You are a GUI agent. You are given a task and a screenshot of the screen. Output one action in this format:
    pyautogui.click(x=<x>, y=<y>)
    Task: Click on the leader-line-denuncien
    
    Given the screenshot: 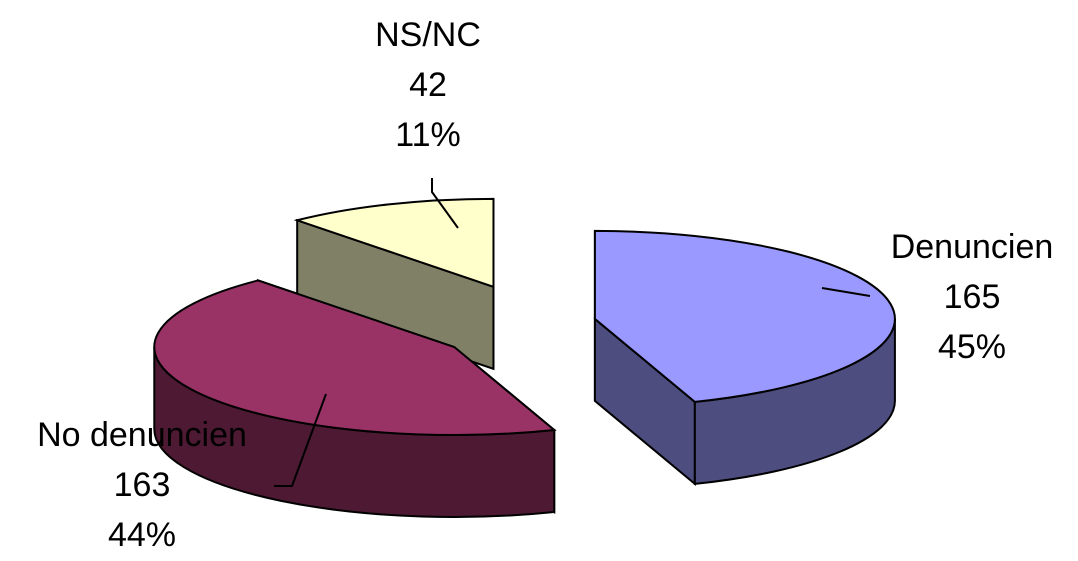 What is the action you would take?
    pyautogui.click(x=846, y=292)
    